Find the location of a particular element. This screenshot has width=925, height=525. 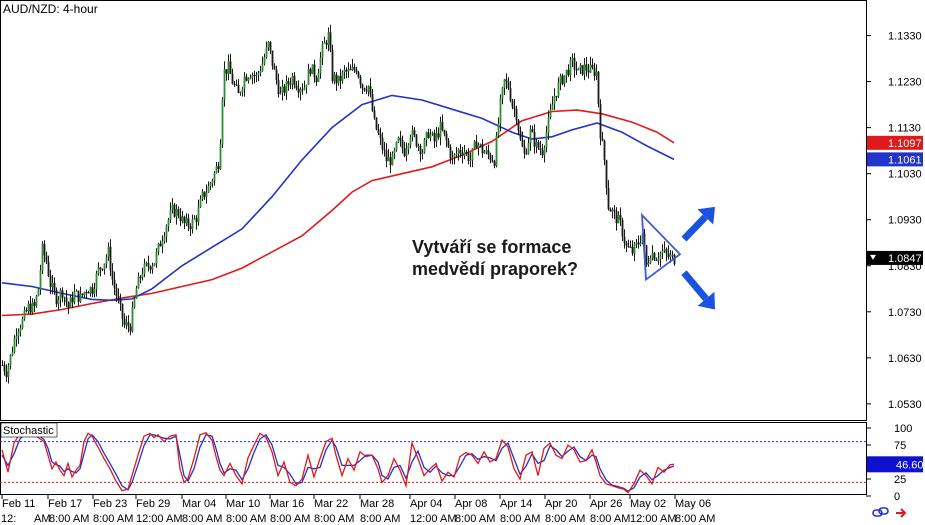

stoch-value-box is located at coordinates (895, 464).